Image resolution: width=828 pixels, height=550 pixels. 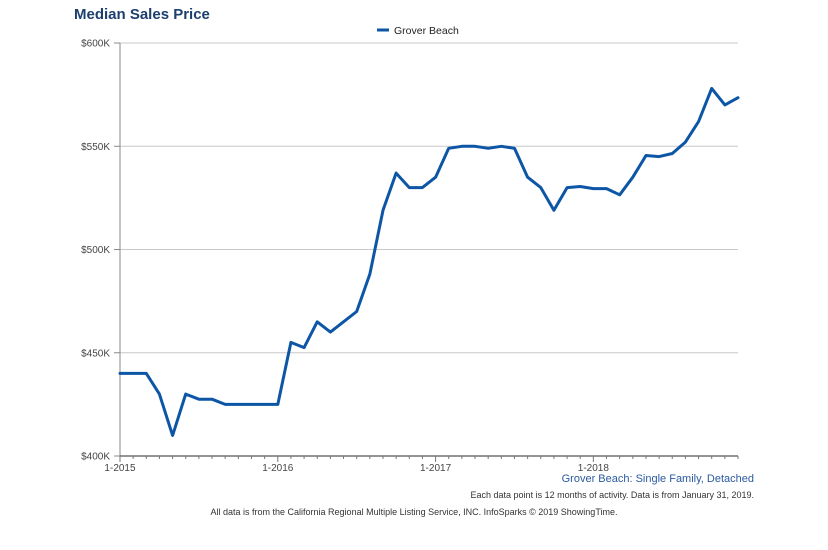 What do you see at coordinates (95, 353) in the screenshot?
I see `y-tick-label: $450K` at bounding box center [95, 353].